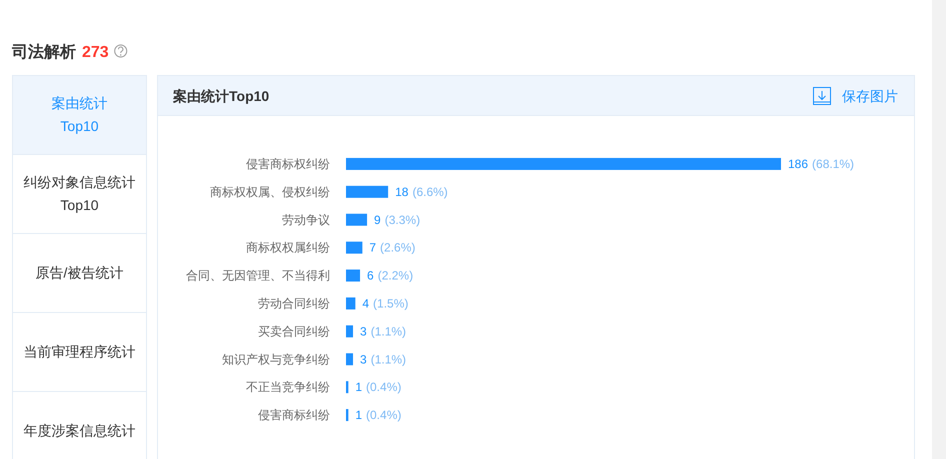 This screenshot has width=946, height=459. Describe the element at coordinates (385, 303) in the screenshot. I see `data-label: 4 (1.5%)` at that location.